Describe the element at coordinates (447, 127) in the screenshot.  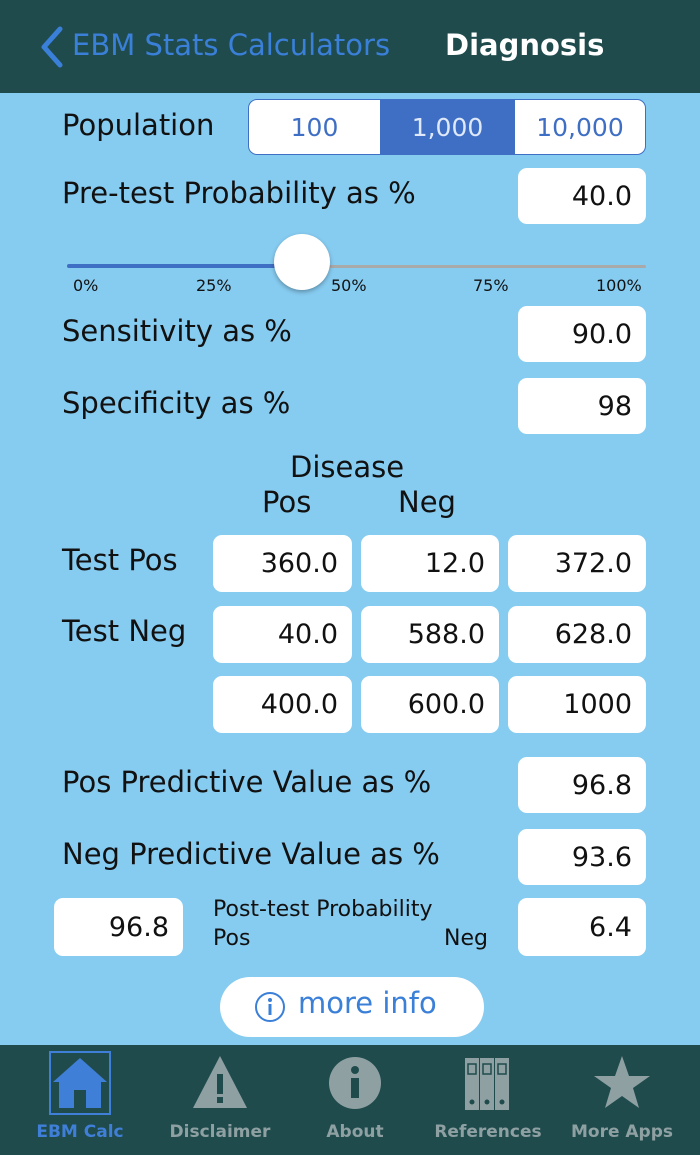
I see `population-option: 1,000` at that location.